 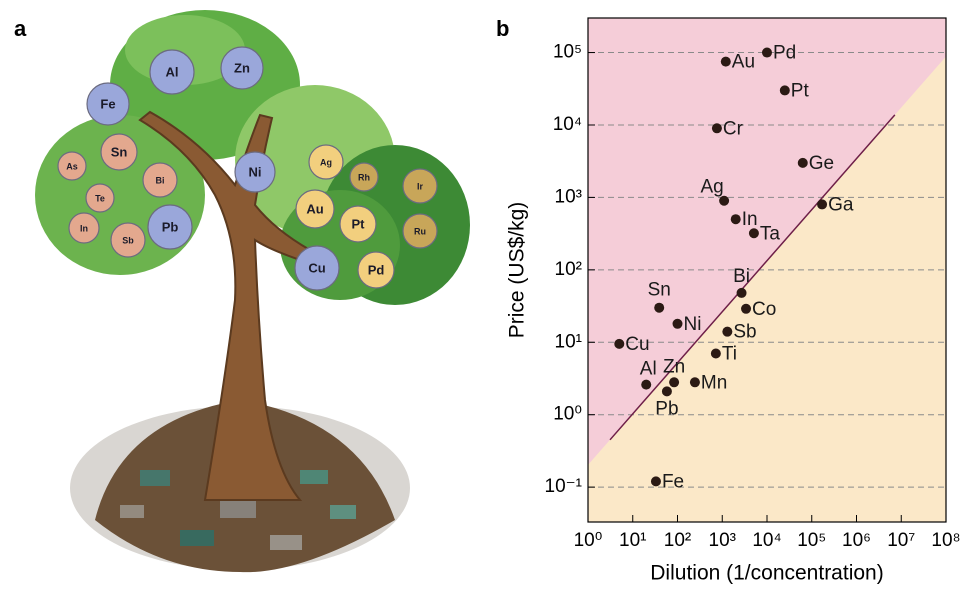 What do you see at coordinates (568, 196) in the screenshot?
I see `y-tick-label: 10³` at bounding box center [568, 196].